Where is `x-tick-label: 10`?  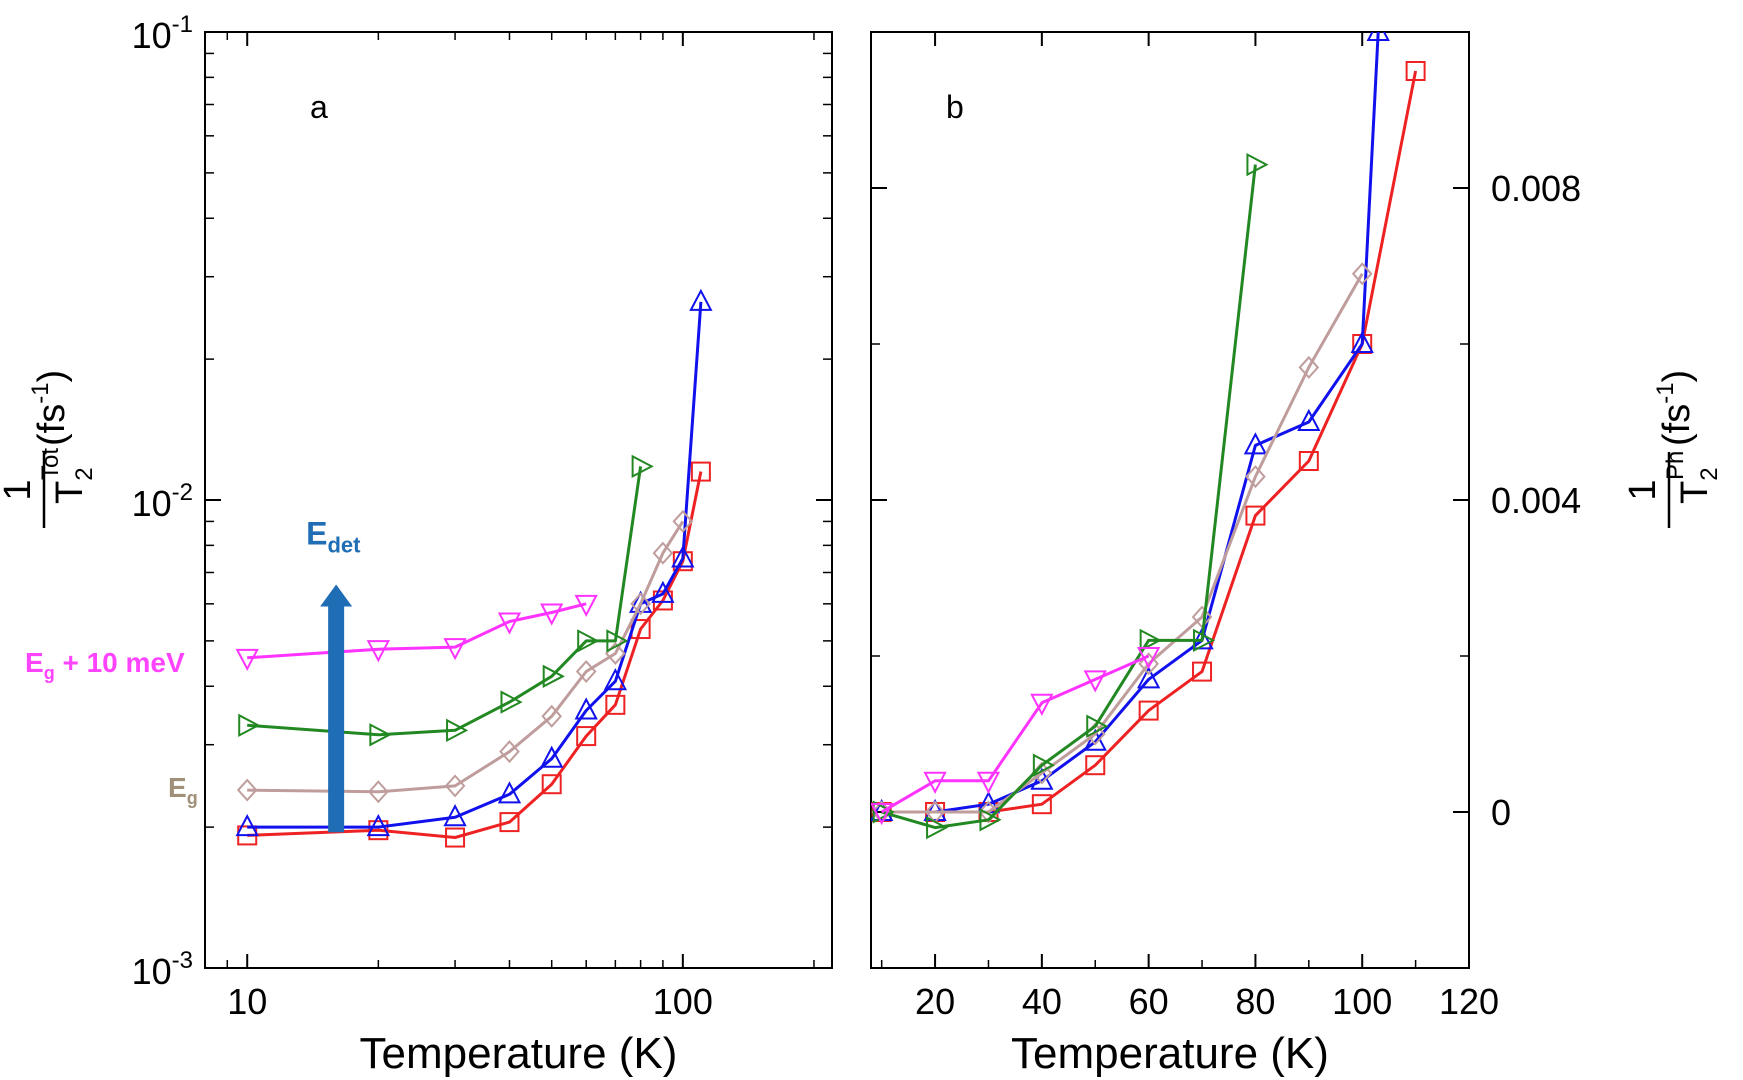 x-tick-label: 10 is located at coordinates (247, 1001).